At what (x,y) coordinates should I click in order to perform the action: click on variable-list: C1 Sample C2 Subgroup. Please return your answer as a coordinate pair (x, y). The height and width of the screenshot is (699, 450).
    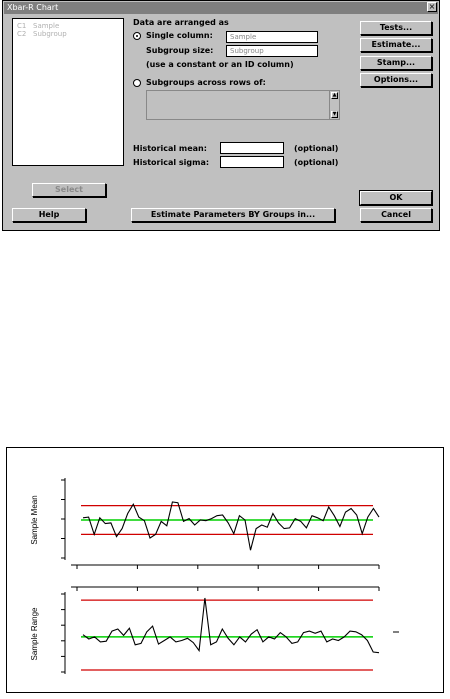
    Looking at the image, I should click on (68, 92).